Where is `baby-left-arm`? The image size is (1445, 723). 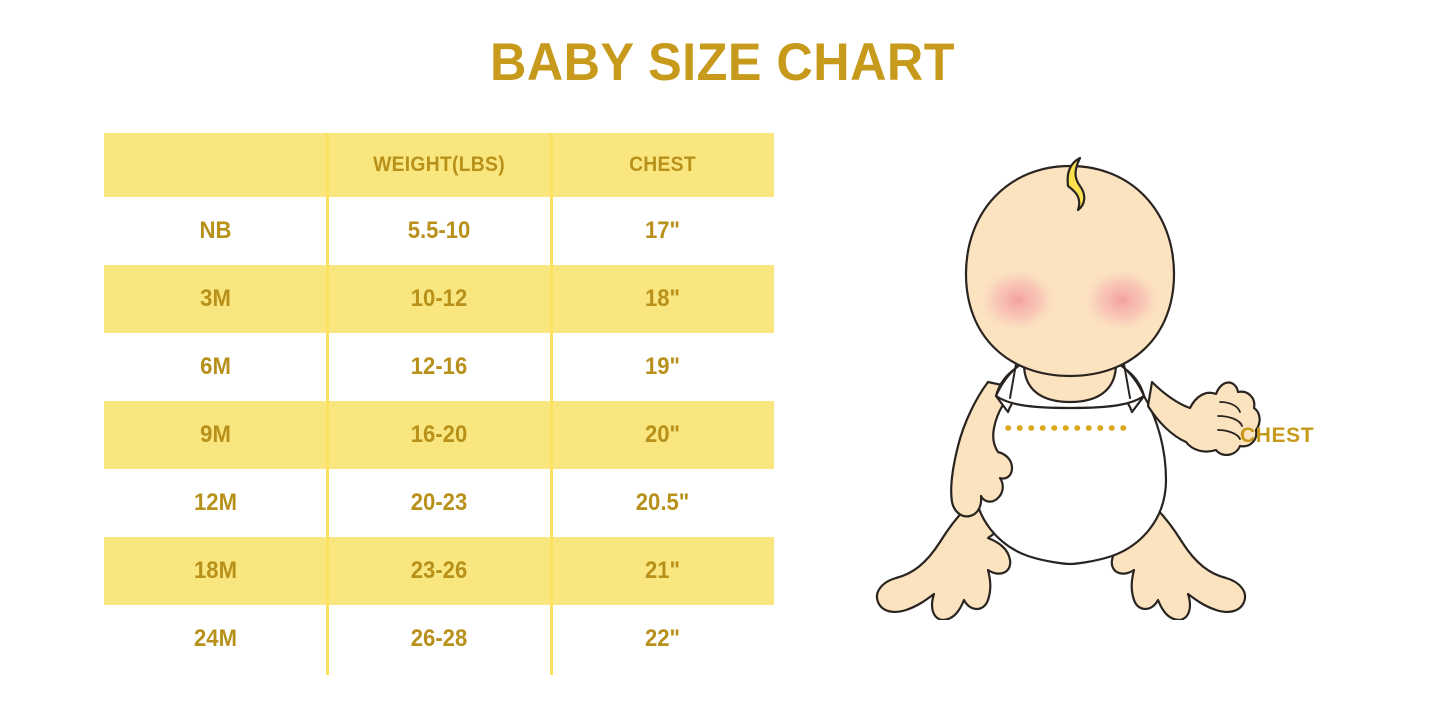 baby-left-arm is located at coordinates (984, 449).